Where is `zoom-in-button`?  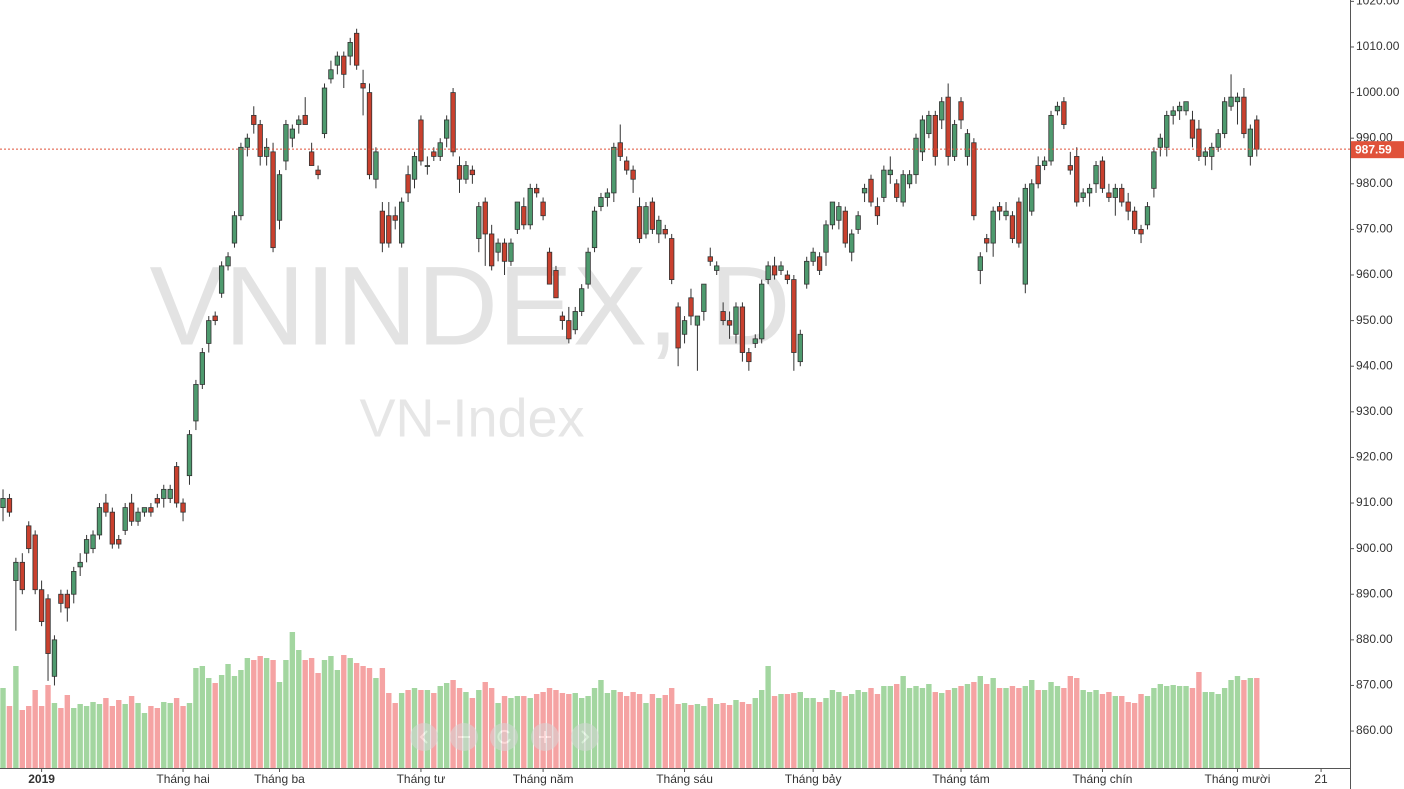
zoom-in-button is located at coordinates (545, 737).